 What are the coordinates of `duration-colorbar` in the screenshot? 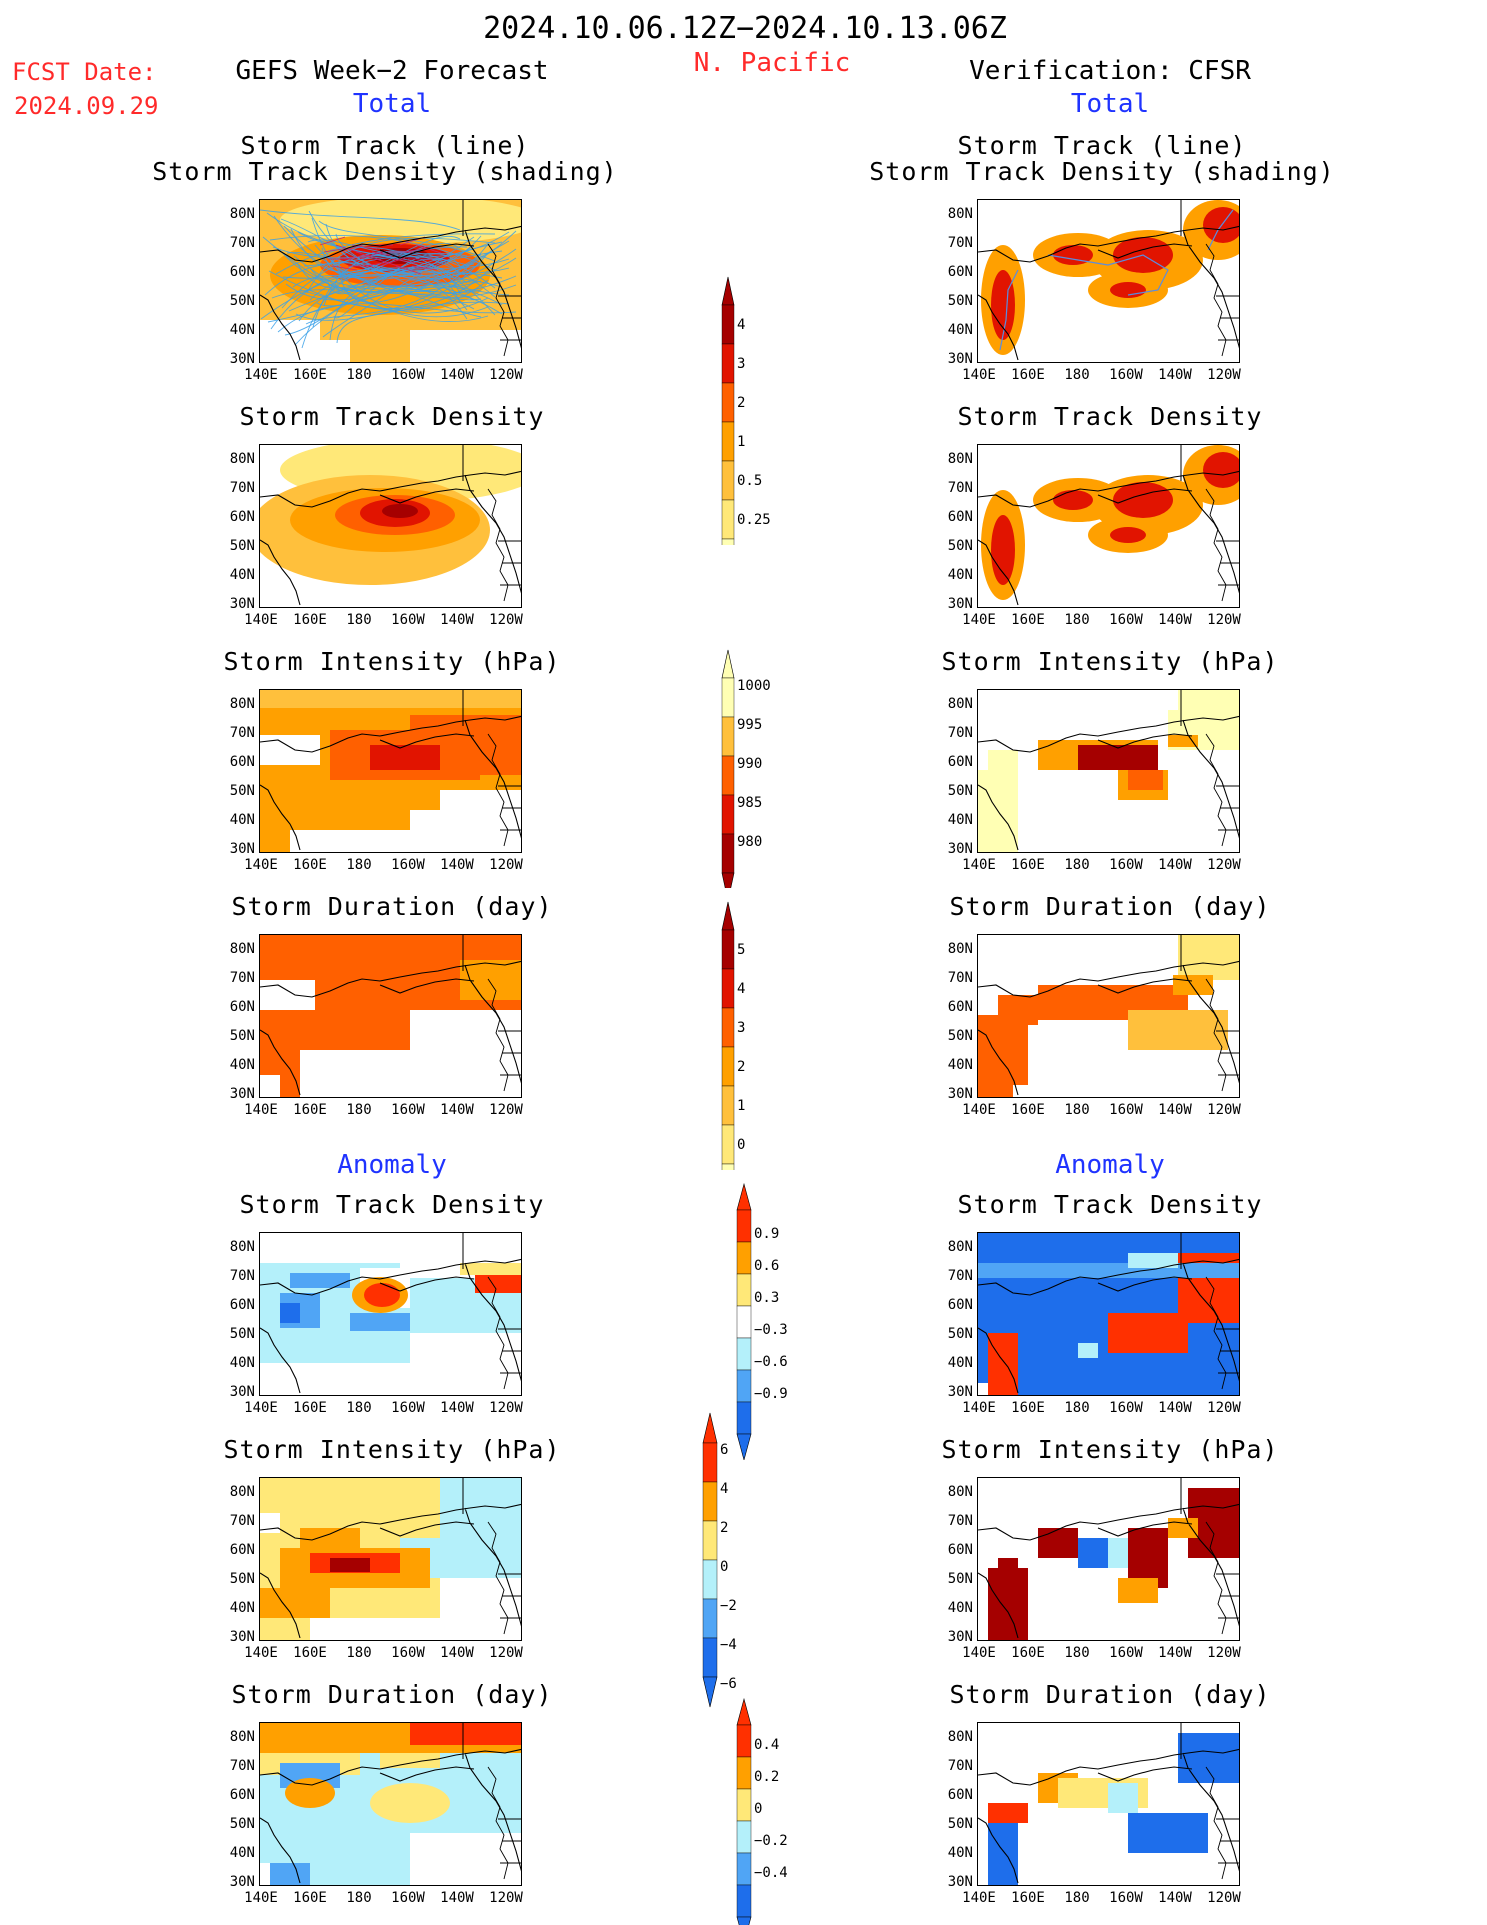 It's located at (728, 1035).